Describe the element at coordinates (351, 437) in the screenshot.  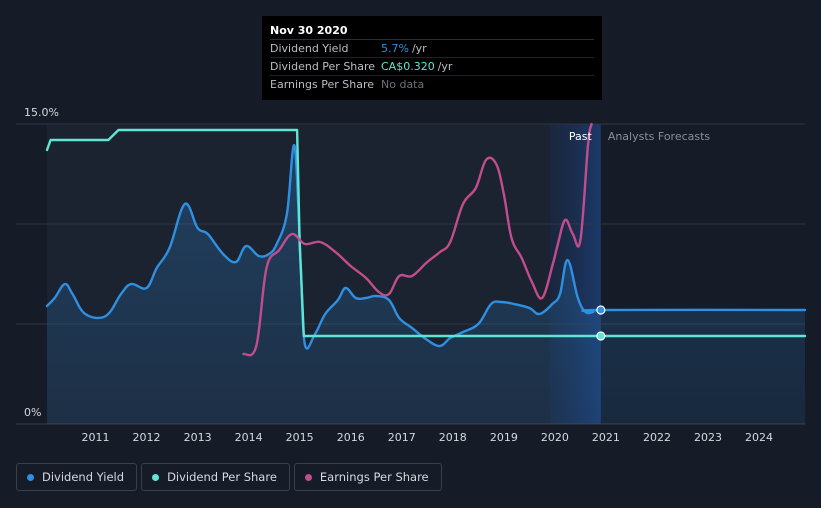
I see `x-tick-label: 2016` at that location.